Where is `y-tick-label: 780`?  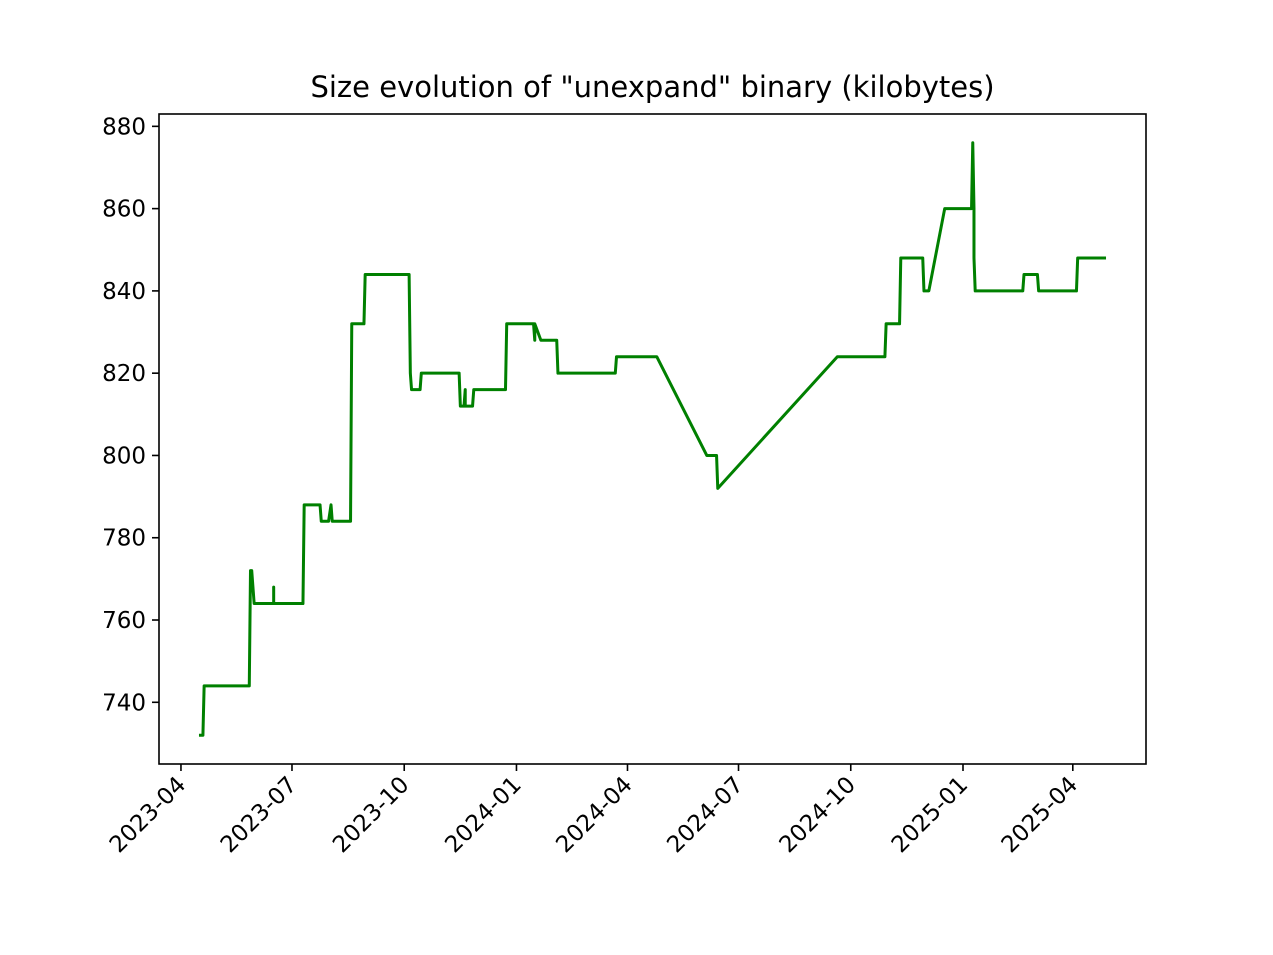 y-tick-label: 780 is located at coordinates (124, 539).